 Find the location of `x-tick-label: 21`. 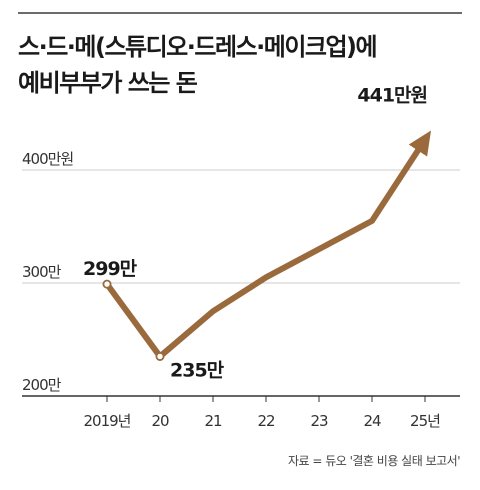

x-tick-label: 21 is located at coordinates (213, 421).